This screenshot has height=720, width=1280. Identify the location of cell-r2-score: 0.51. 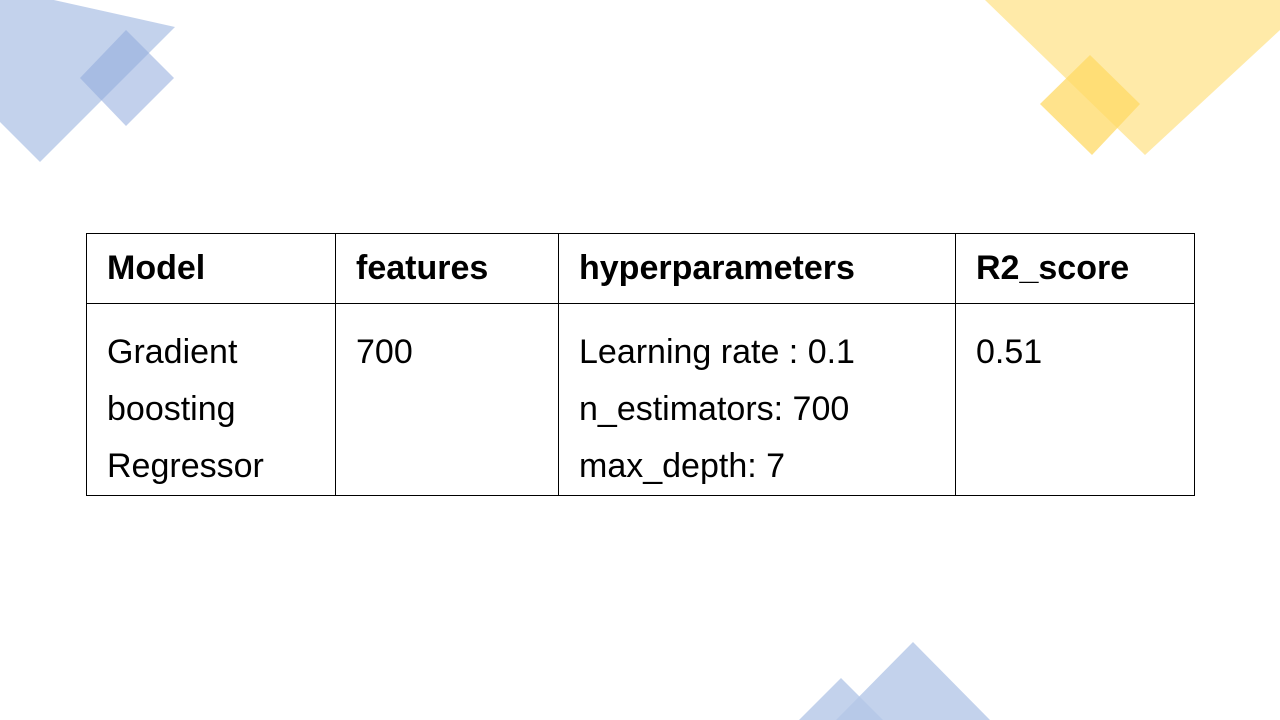
(1075, 399).